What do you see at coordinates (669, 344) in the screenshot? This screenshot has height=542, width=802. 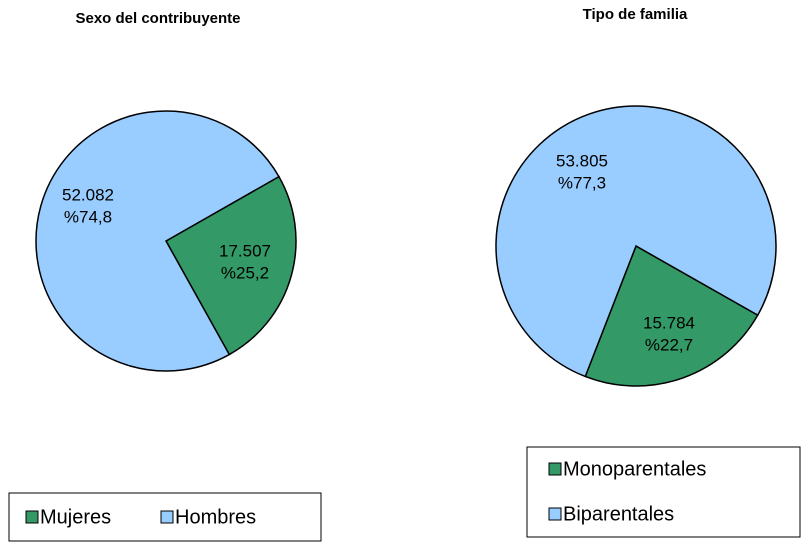 I see `percentage-label: %22,7` at bounding box center [669, 344].